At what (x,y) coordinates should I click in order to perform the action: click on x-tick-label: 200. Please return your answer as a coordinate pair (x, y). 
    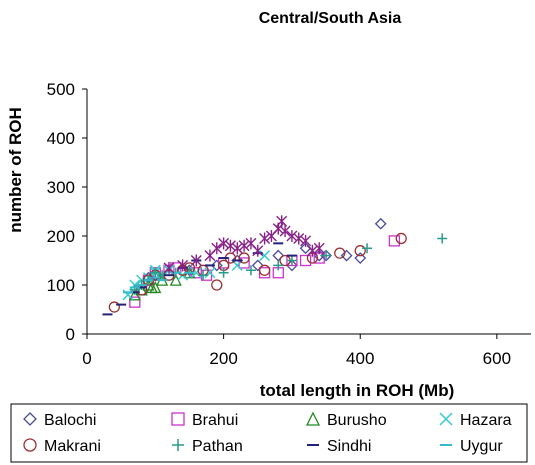
    Looking at the image, I should click on (223, 358).